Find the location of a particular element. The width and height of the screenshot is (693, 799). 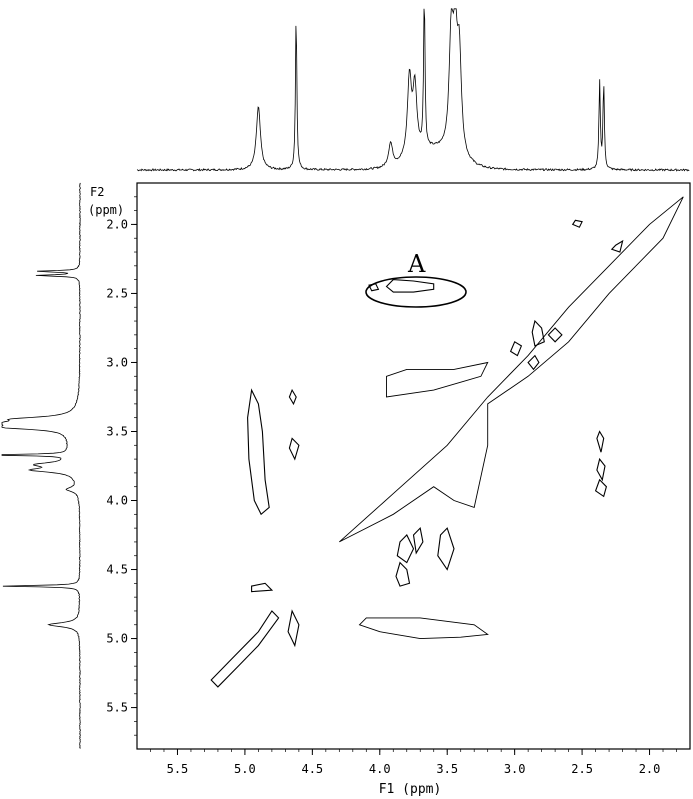

y-tick-label: 4.0 is located at coordinates (117, 501).